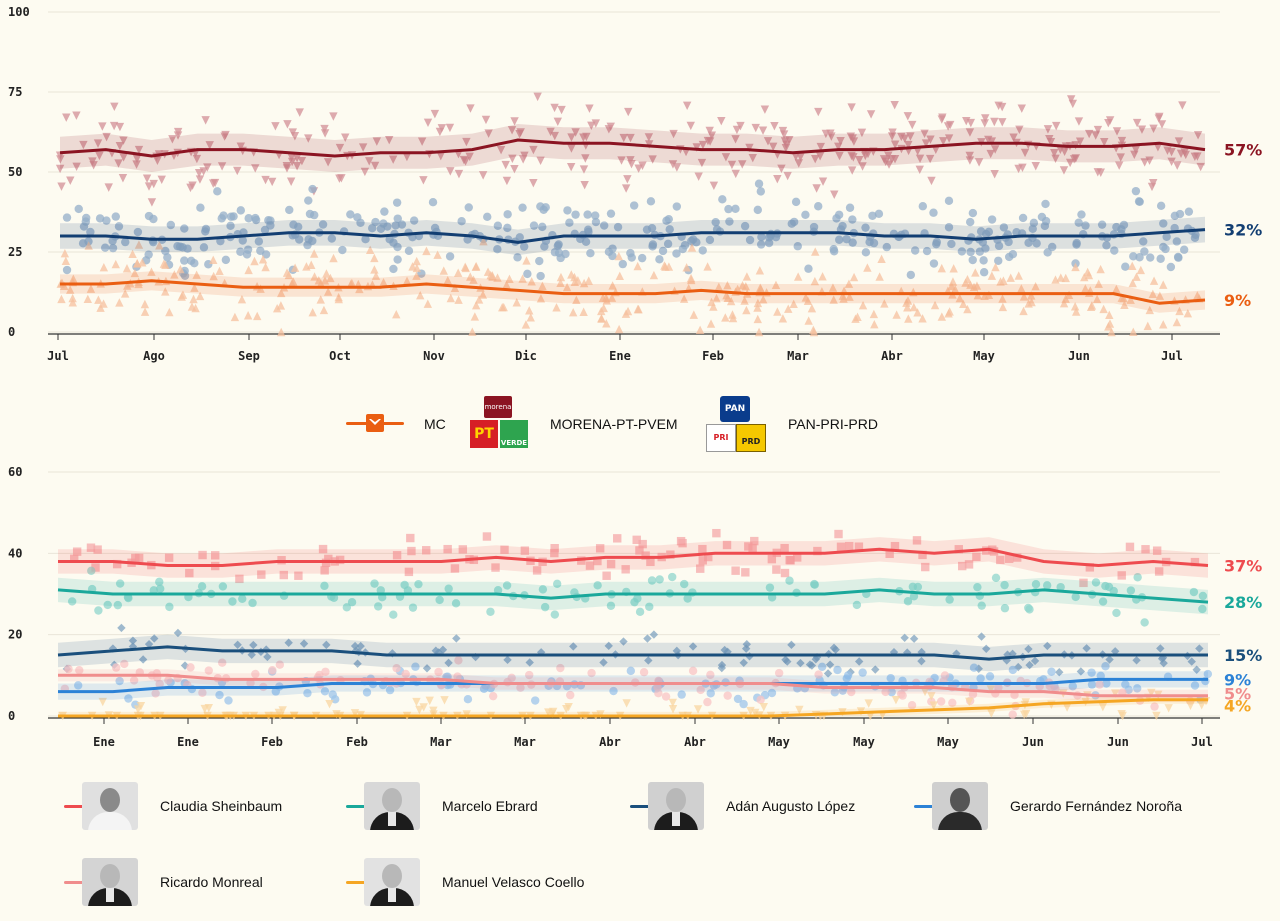 This screenshot has height=921, width=1280. Describe the element at coordinates (713, 356) in the screenshot. I see `x-tick-label: Feb` at that location.